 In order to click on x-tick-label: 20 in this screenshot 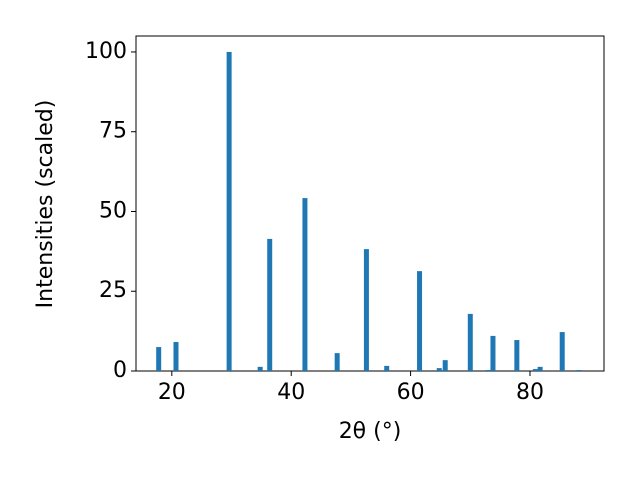, I will do `click(172, 392)`.